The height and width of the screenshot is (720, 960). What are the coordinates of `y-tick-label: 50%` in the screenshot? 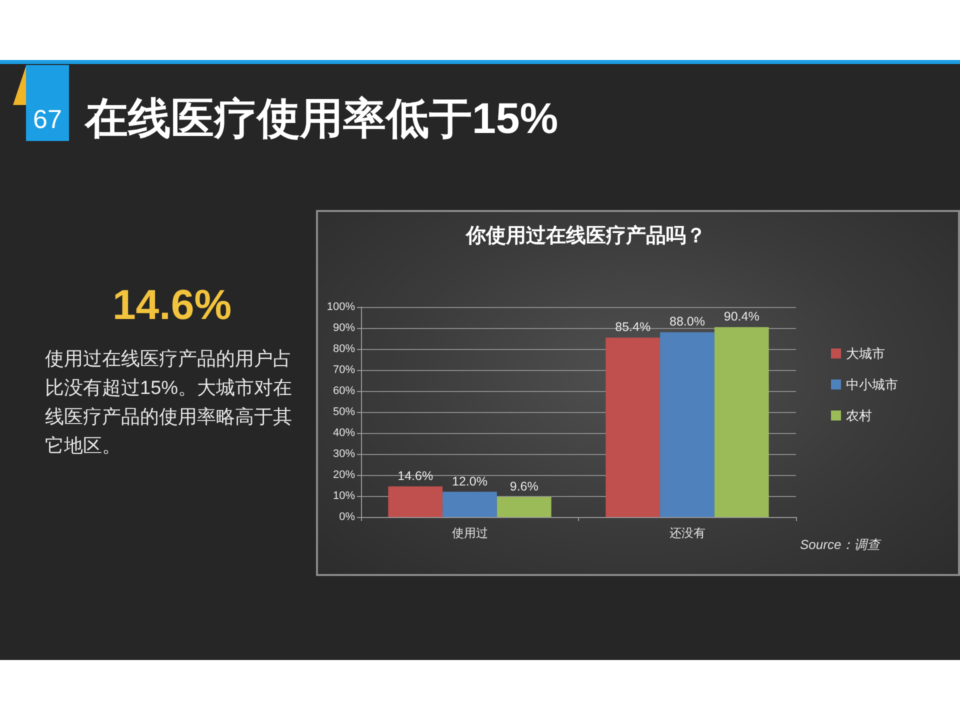 It's located at (344, 412).